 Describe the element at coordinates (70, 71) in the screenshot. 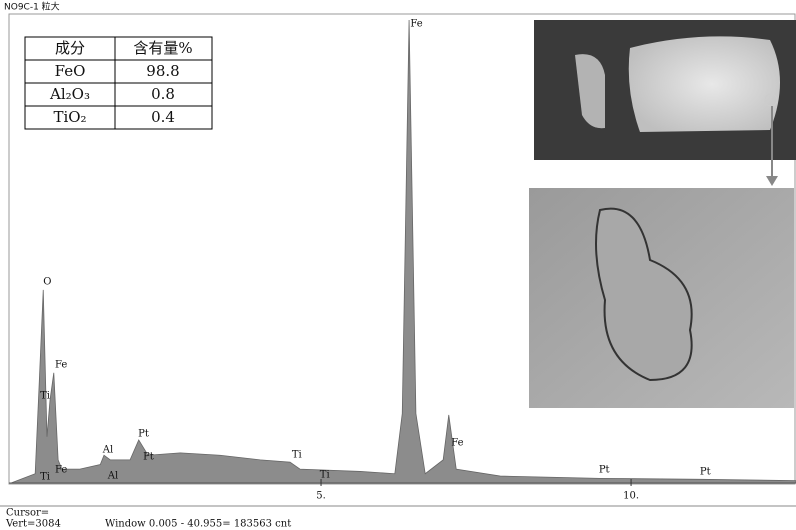

I see `table-cell: FeO` at that location.